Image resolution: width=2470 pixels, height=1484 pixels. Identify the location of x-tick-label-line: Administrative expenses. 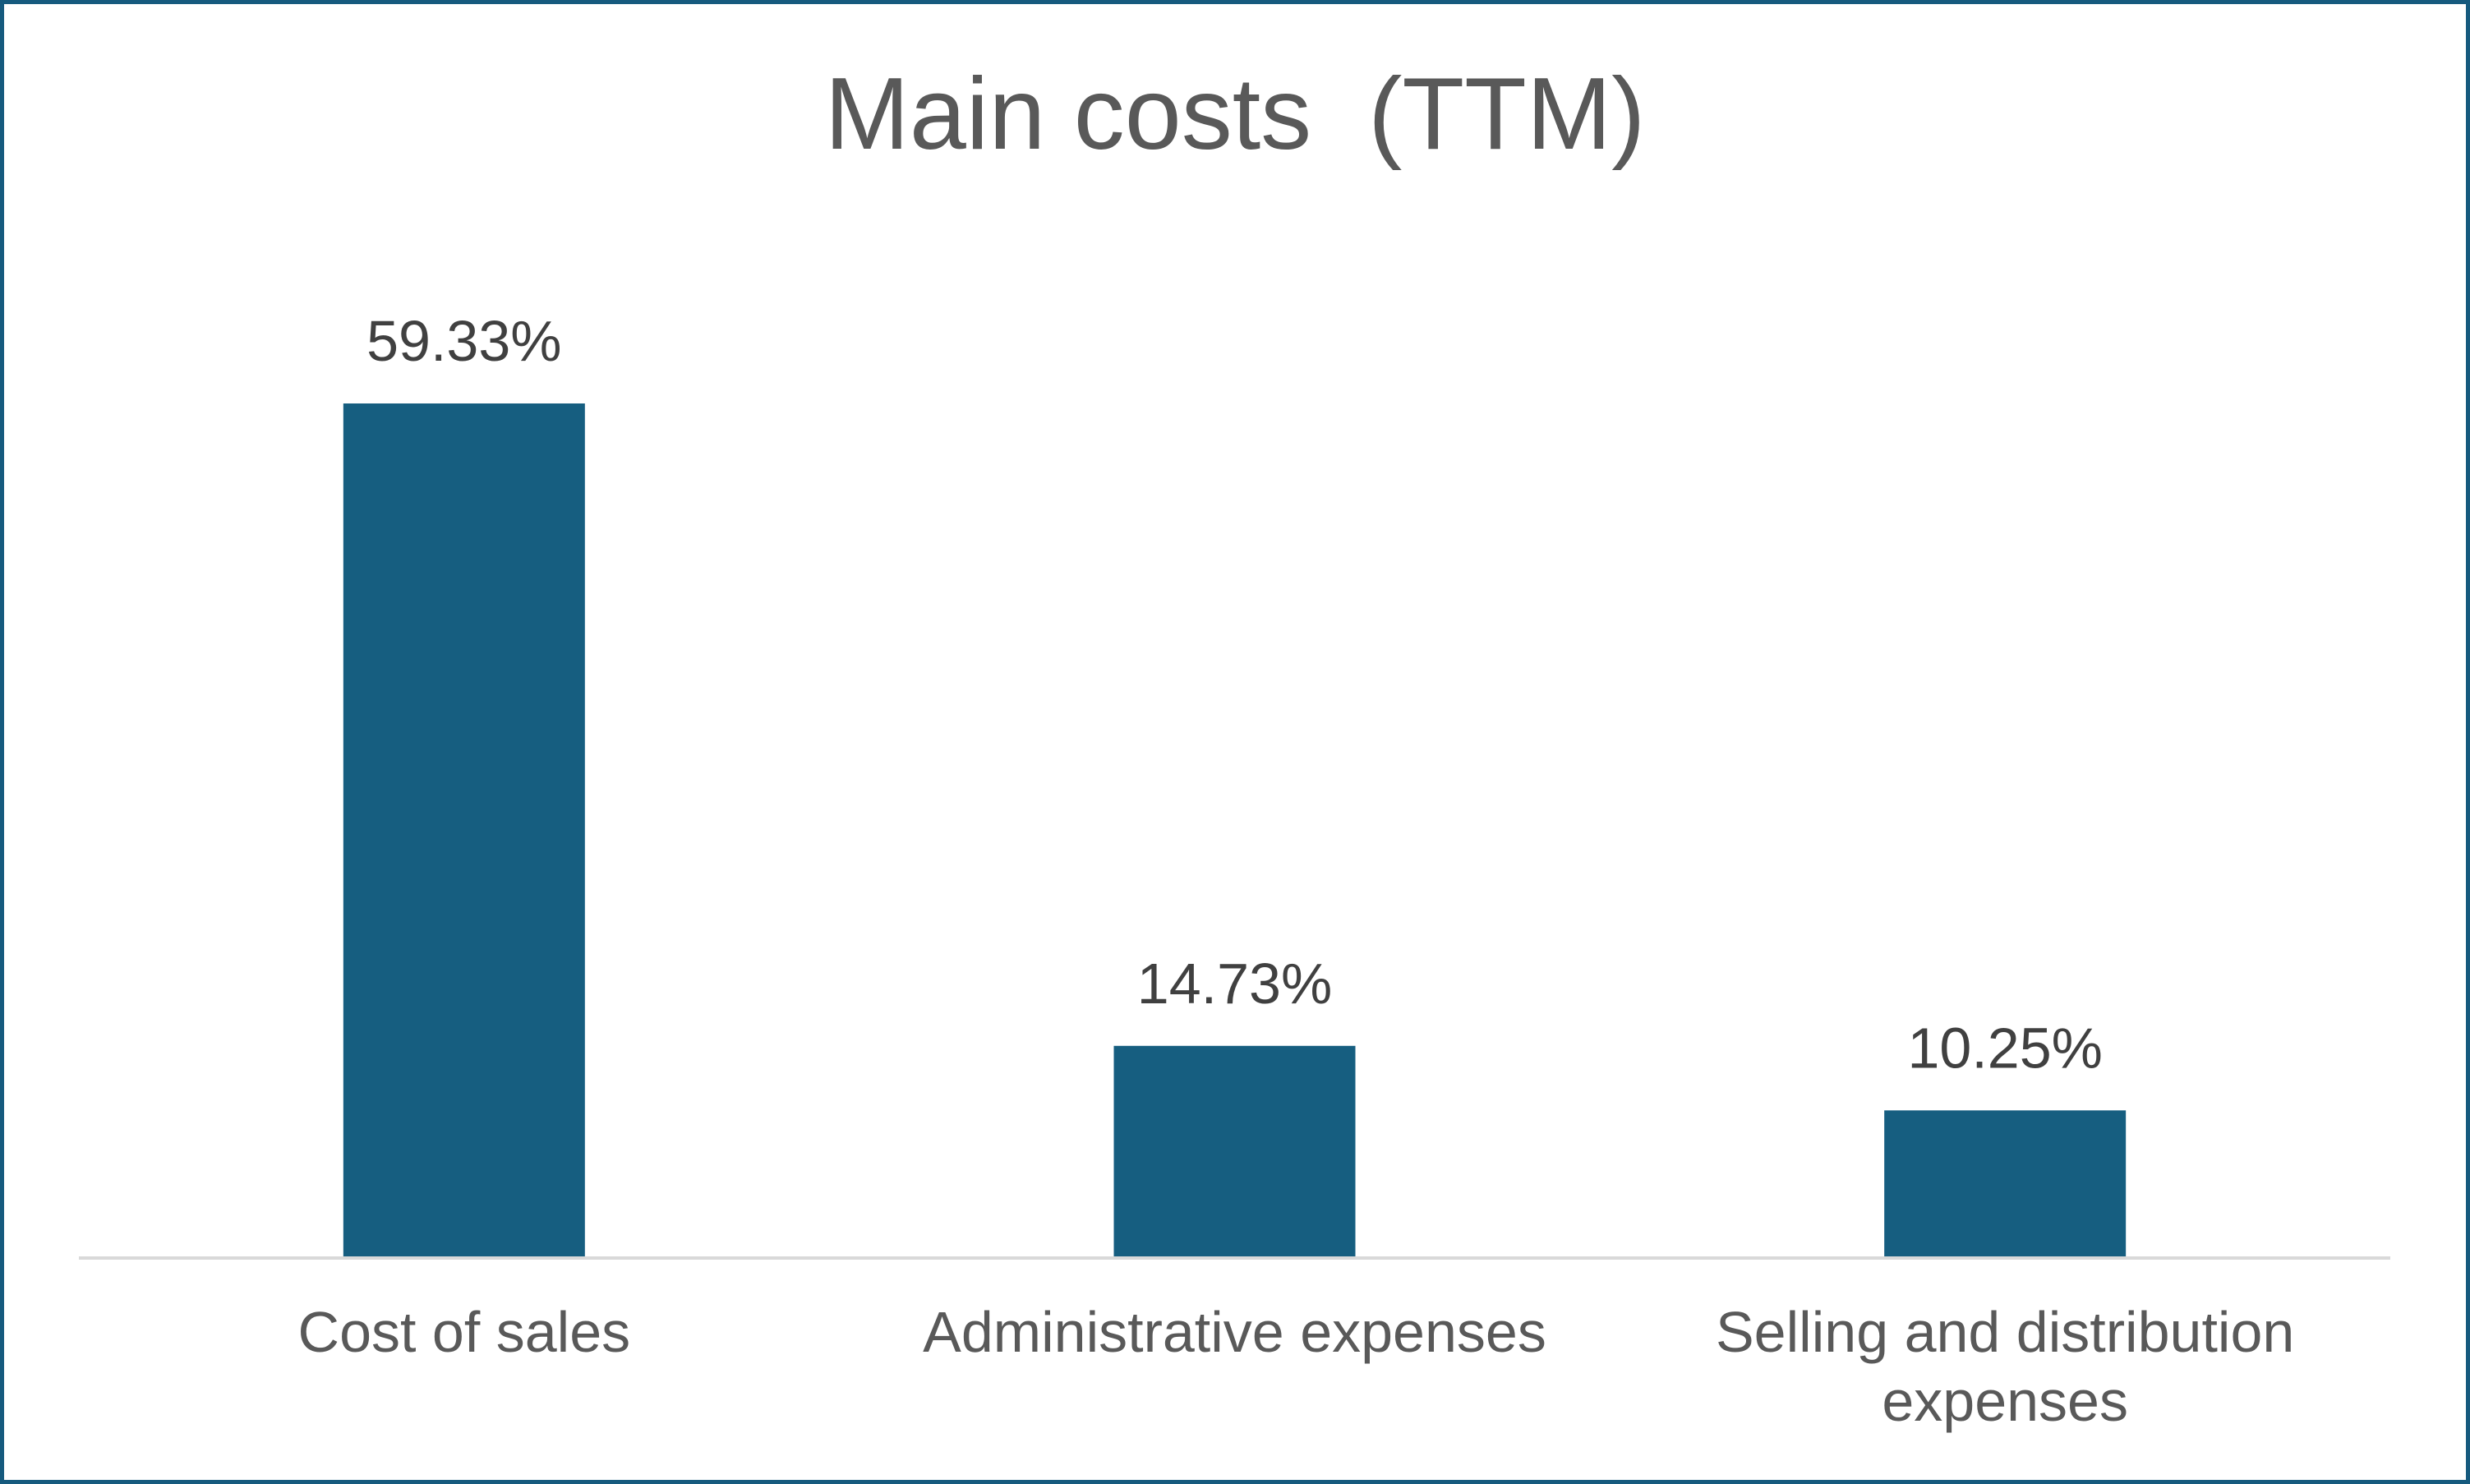
(1234, 1332).